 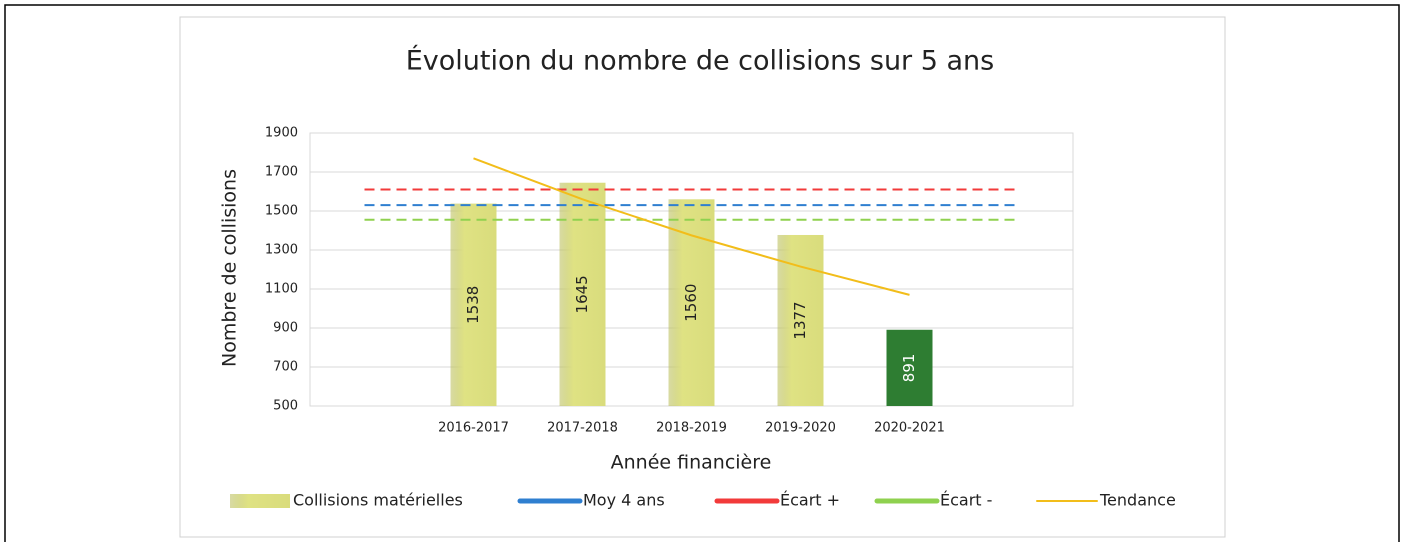 I want to click on legend-label: Tendance, so click(x=1137, y=500).